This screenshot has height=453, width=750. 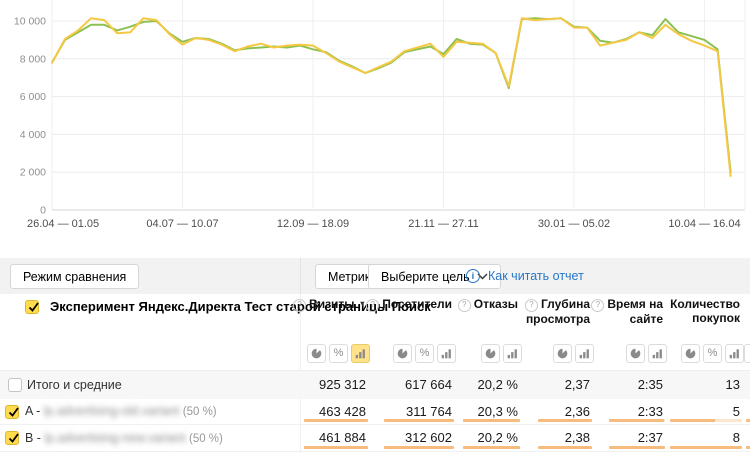 What do you see at coordinates (497, 411) in the screenshot?
I see `cell-row1-col2: 20,3 %` at bounding box center [497, 411].